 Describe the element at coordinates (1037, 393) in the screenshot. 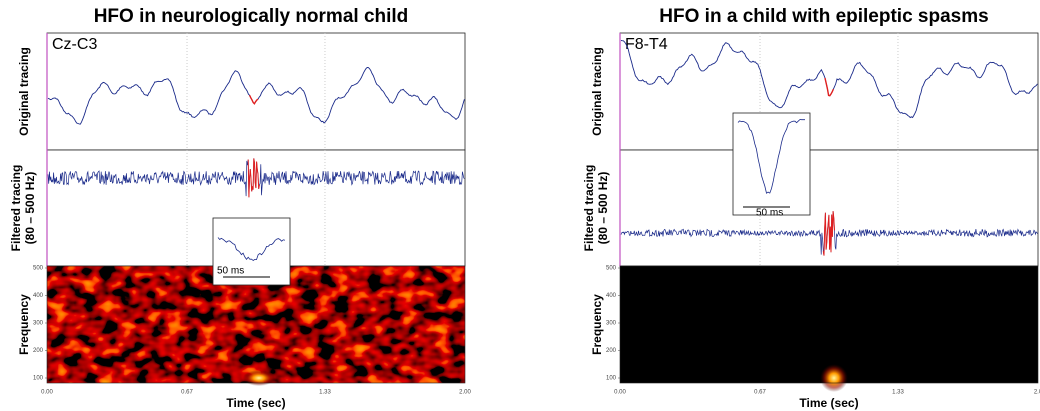

I see `x-tick-label: 2.0` at that location.